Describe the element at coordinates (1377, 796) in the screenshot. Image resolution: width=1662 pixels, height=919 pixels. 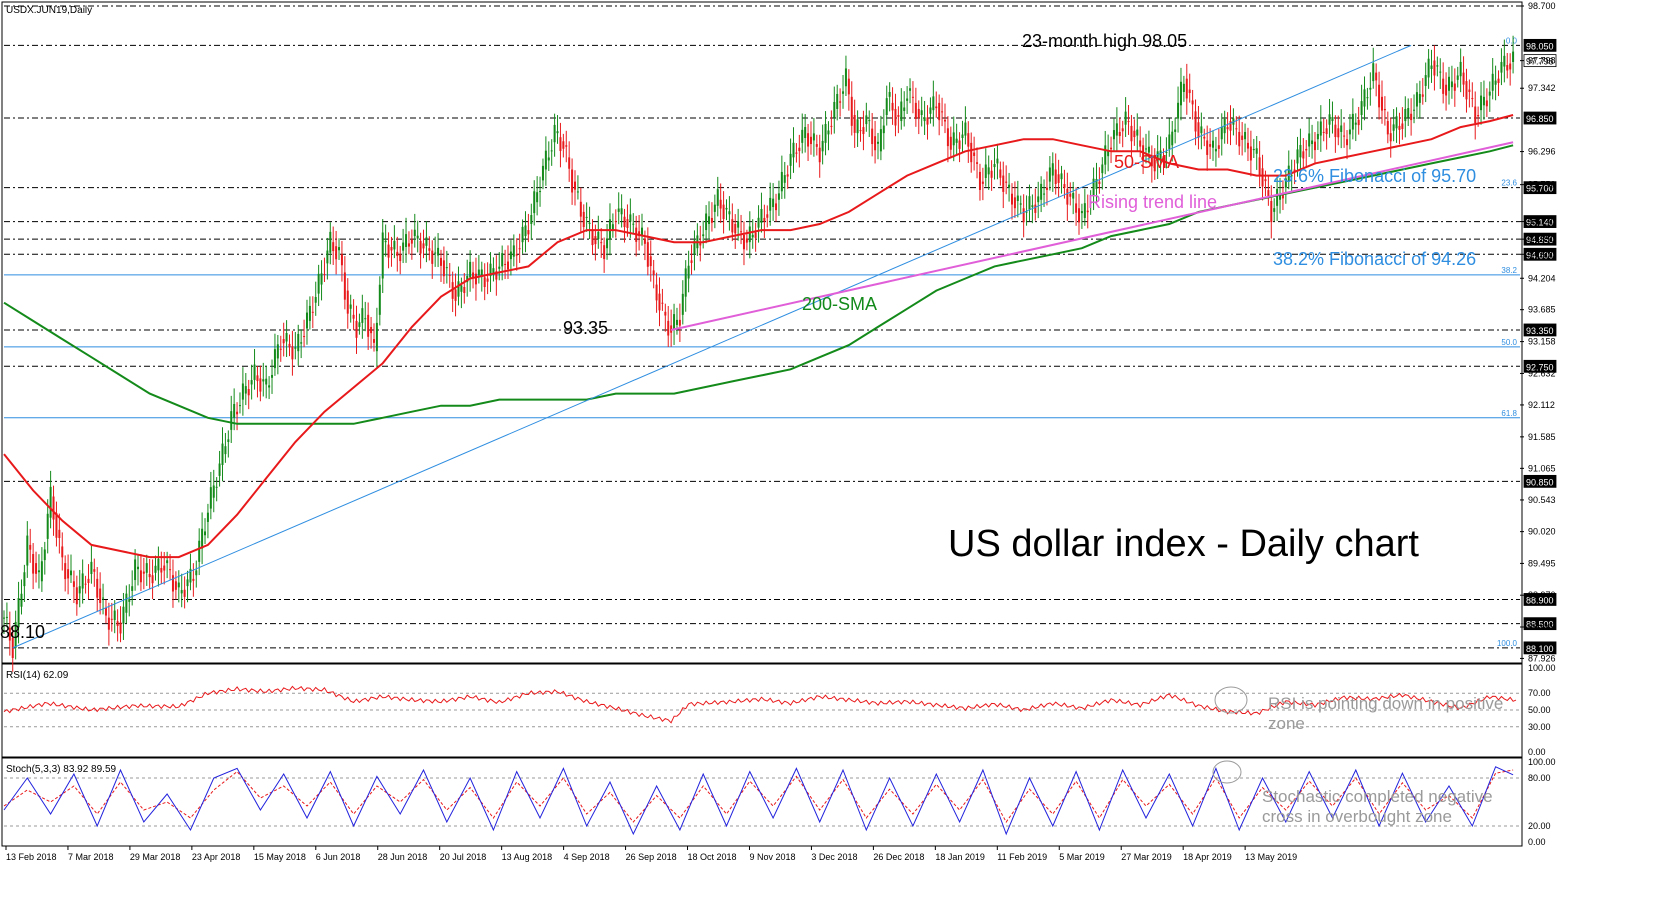
I see `annotation-stoch-line1: Stochastic completed negative` at that location.